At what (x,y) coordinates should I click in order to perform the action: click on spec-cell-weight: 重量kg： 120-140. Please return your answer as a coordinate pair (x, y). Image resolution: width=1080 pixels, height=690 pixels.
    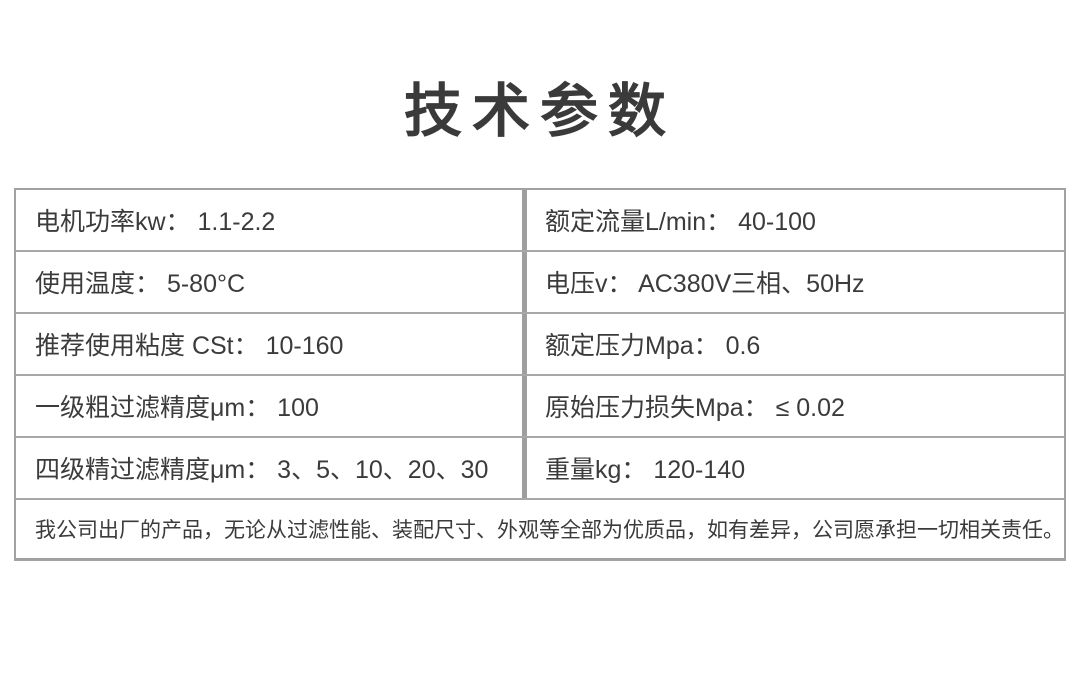
    Looking at the image, I should click on (645, 469).